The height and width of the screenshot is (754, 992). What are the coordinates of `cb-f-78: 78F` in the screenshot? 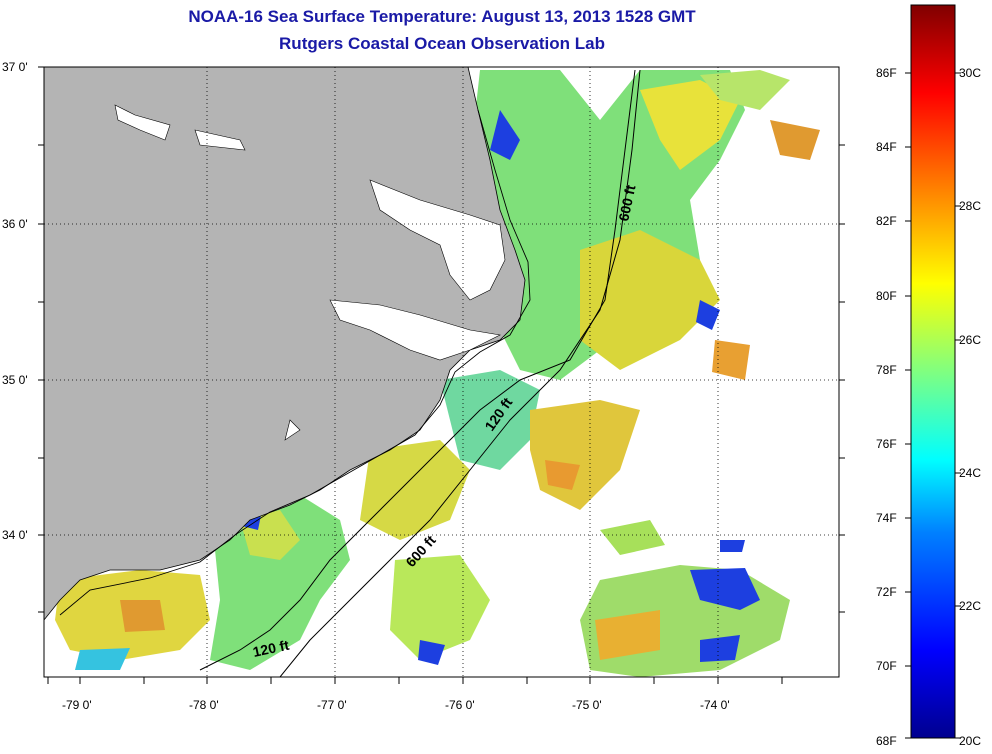 It's located at (886, 370).